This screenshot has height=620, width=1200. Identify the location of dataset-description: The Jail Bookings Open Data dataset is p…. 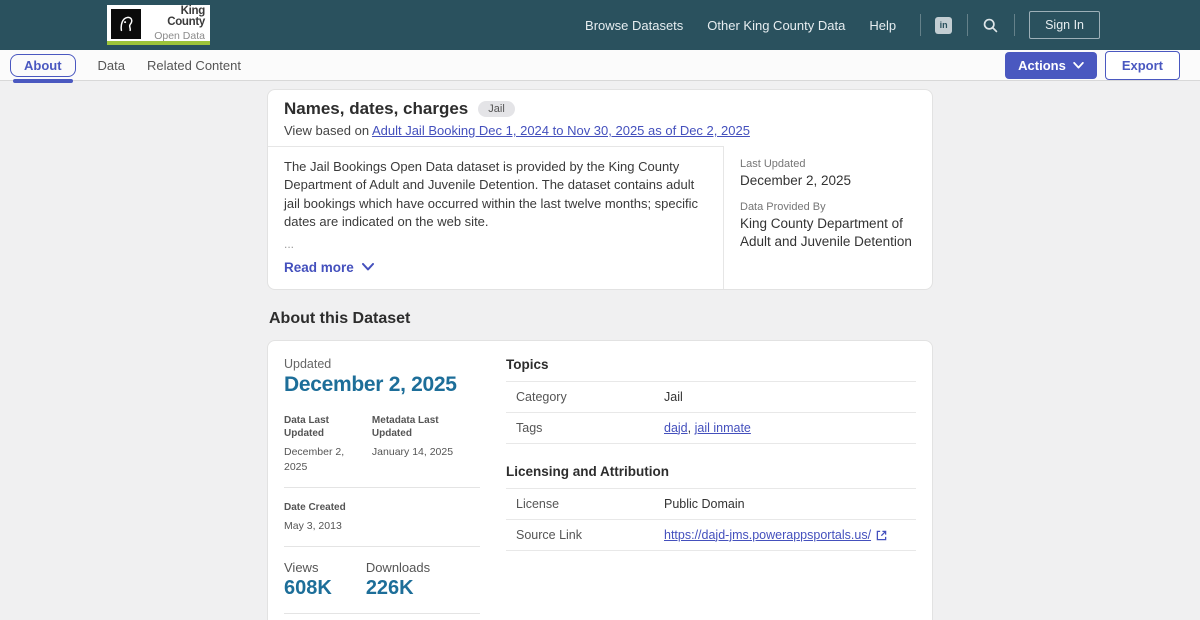
(491, 194).